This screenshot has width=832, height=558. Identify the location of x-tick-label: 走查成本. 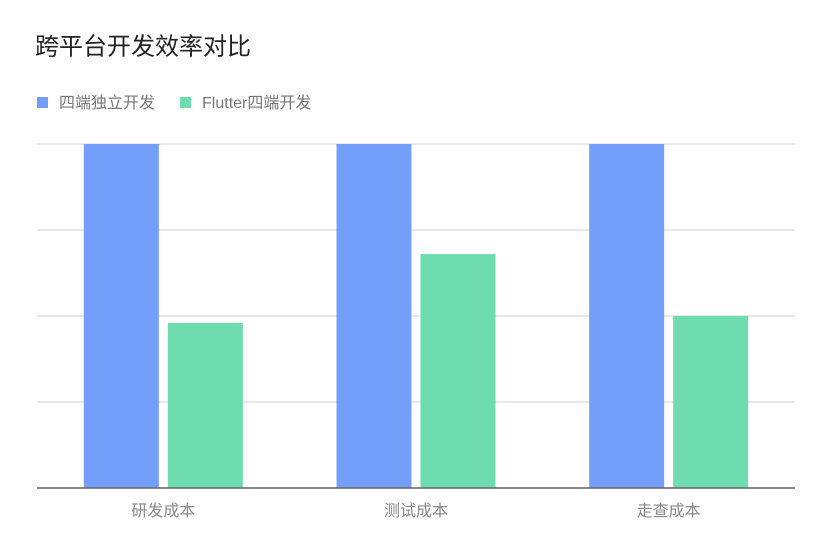
(669, 511).